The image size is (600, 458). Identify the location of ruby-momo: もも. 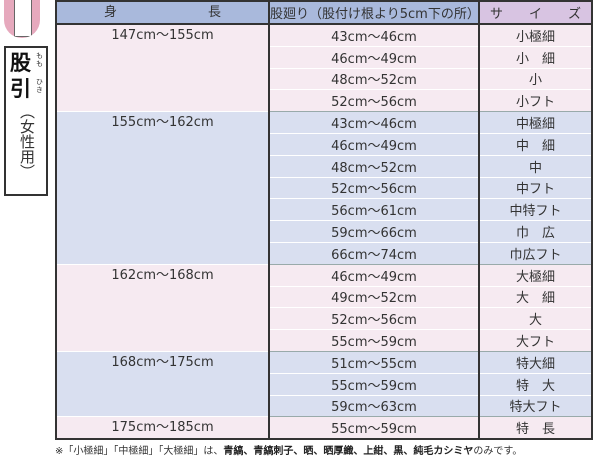
(39, 60).